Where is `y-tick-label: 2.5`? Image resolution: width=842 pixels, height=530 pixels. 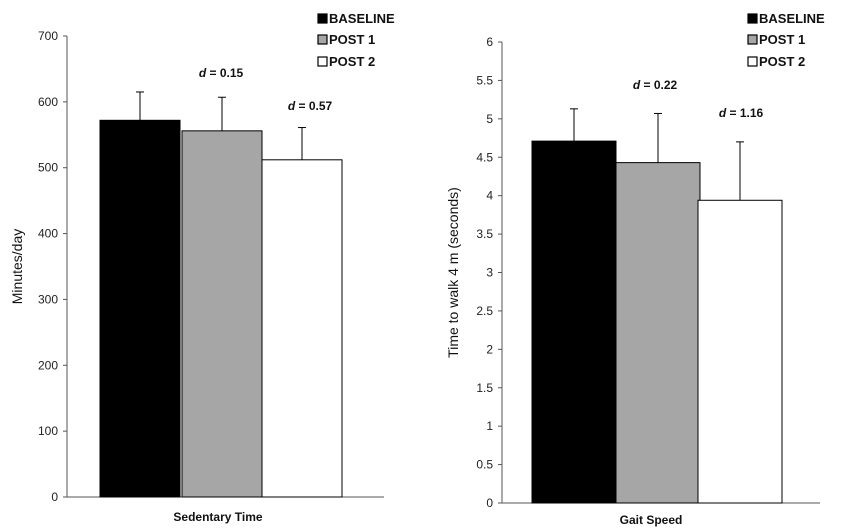 y-tick-label: 2.5 is located at coordinates (484, 311).